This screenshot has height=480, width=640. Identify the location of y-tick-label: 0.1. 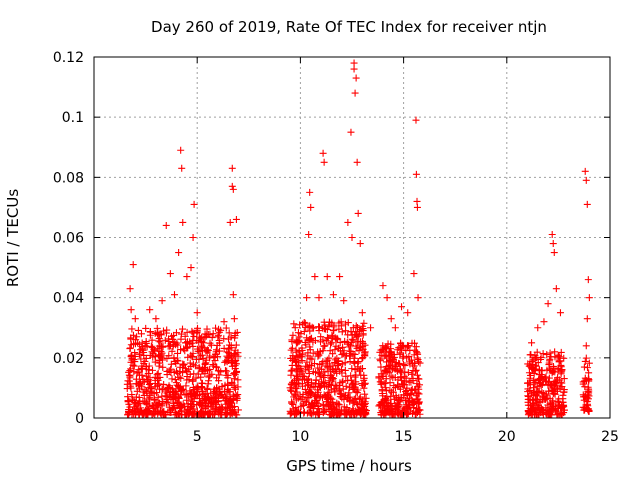
(73, 118).